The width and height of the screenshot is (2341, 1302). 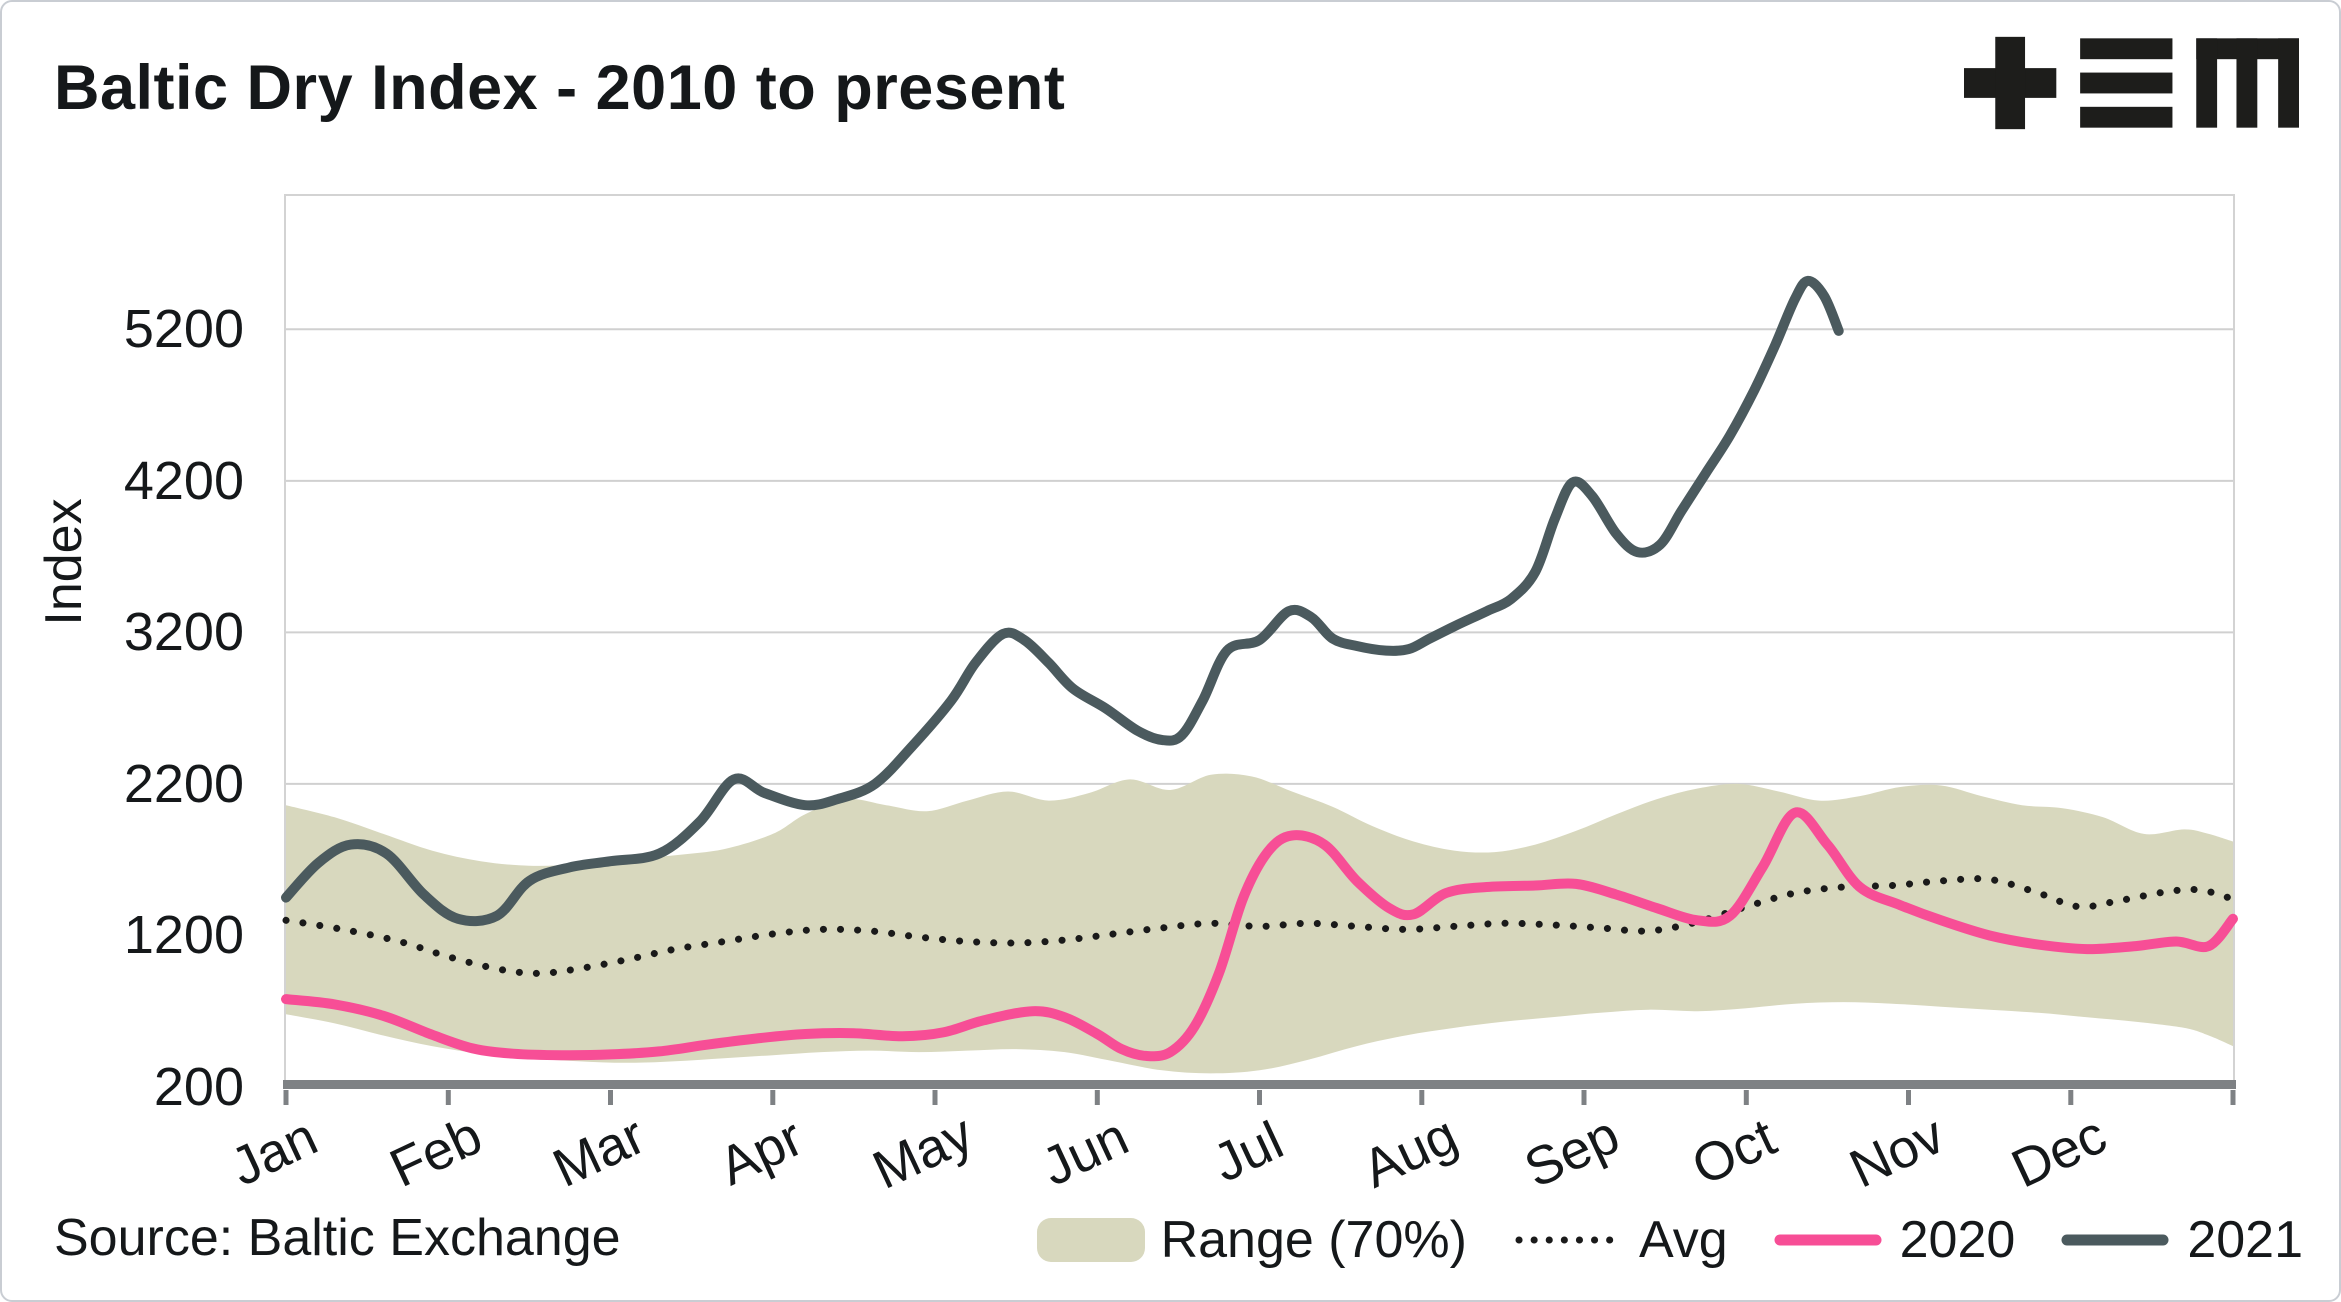 What do you see at coordinates (2115, 1240) in the screenshot?
I see `line-2021-icon` at bounding box center [2115, 1240].